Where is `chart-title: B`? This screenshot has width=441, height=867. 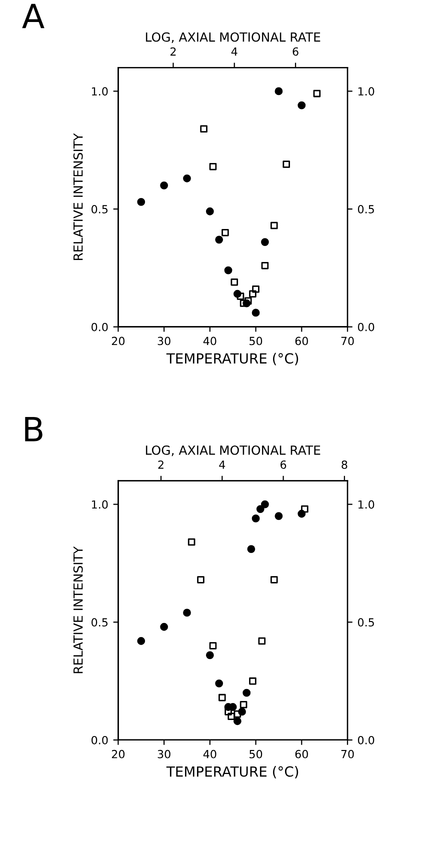 chart-title: B is located at coordinates (33, 429).